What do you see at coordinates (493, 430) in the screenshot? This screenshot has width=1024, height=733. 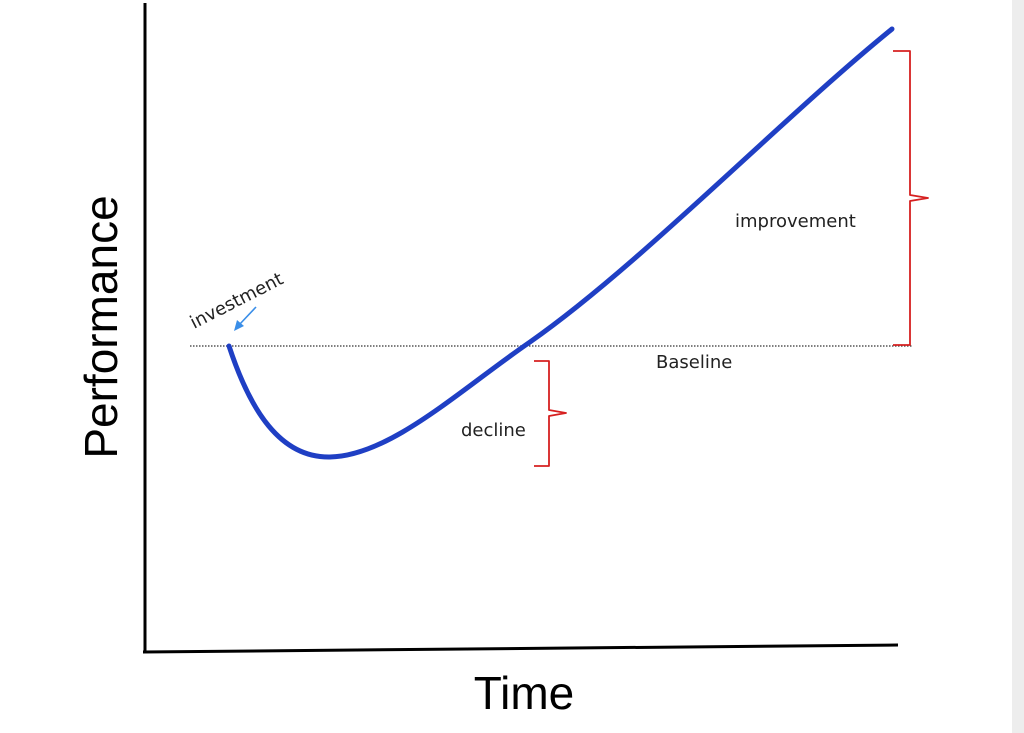 I see `decline-label: decline` at bounding box center [493, 430].